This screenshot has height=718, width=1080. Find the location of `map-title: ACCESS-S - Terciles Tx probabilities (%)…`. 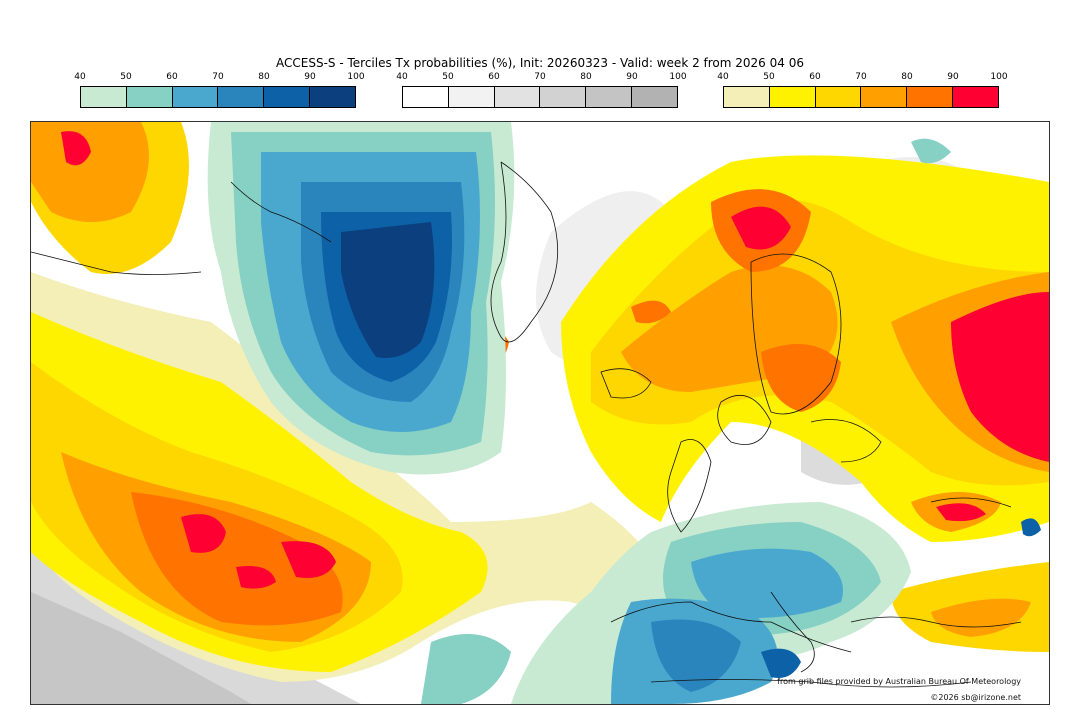

map-title: ACCESS-S - Terciles Tx probabilities (%)… is located at coordinates (540, 63).